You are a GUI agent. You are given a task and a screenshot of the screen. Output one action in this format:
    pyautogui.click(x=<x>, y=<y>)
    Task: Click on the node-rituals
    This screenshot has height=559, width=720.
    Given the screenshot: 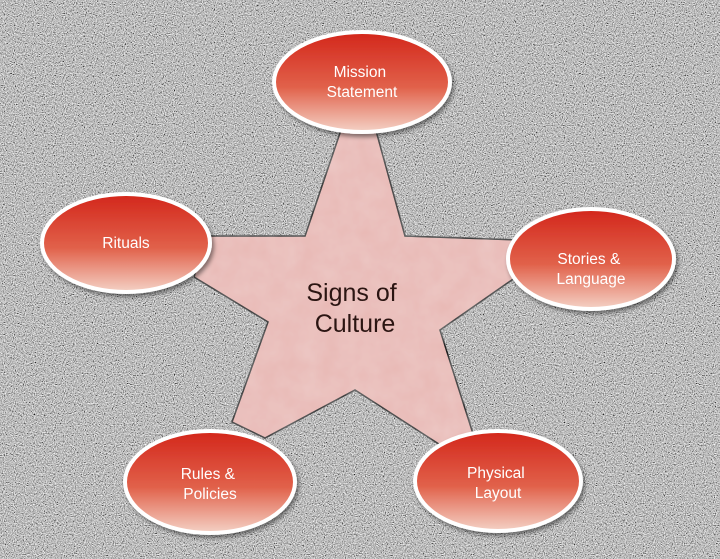 What is the action you would take?
    pyautogui.click(x=126, y=243)
    